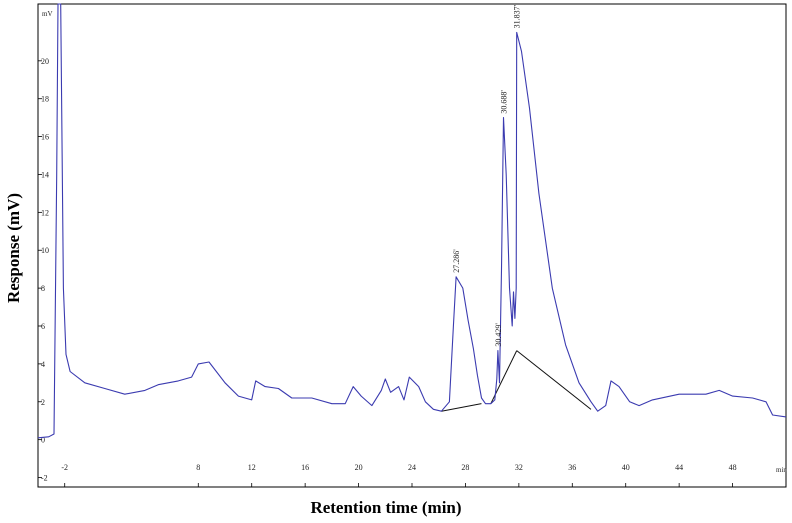  I want to click on y-tick-label: 18, so click(45, 99).